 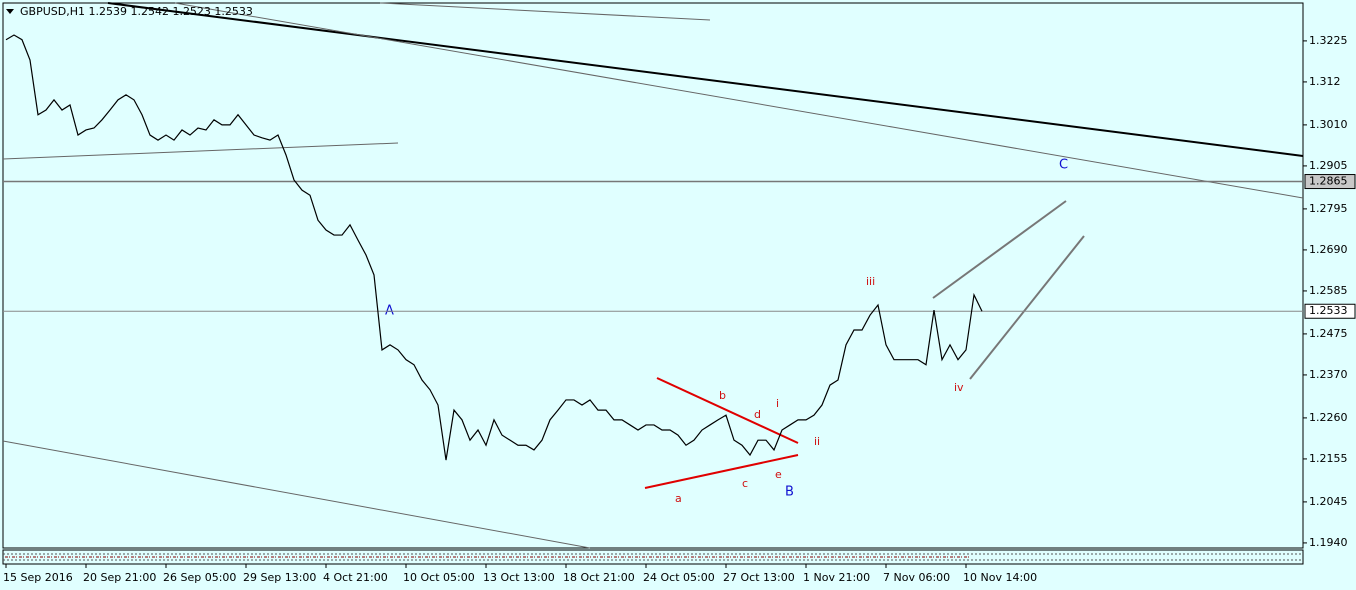 What do you see at coordinates (439, 577) in the screenshot?
I see `x-tick-label: 10 Oct 05:00` at bounding box center [439, 577].